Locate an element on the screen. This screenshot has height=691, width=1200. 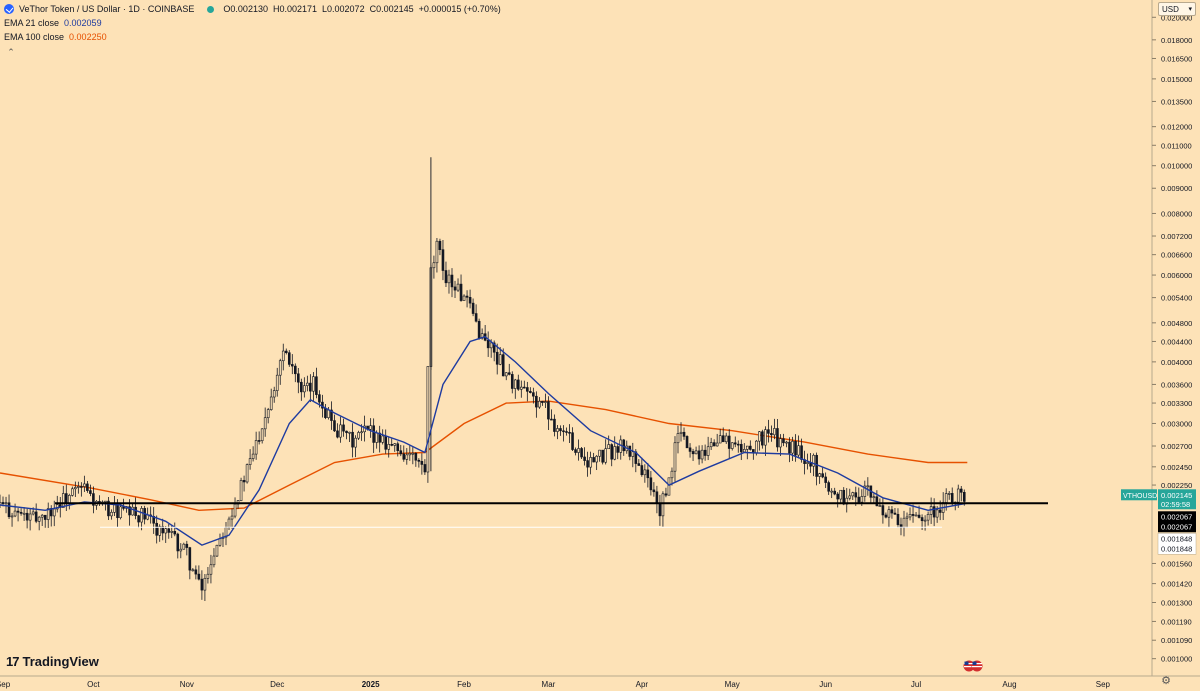
gear-icon: ⚙ is located at coordinates (1166, 681).